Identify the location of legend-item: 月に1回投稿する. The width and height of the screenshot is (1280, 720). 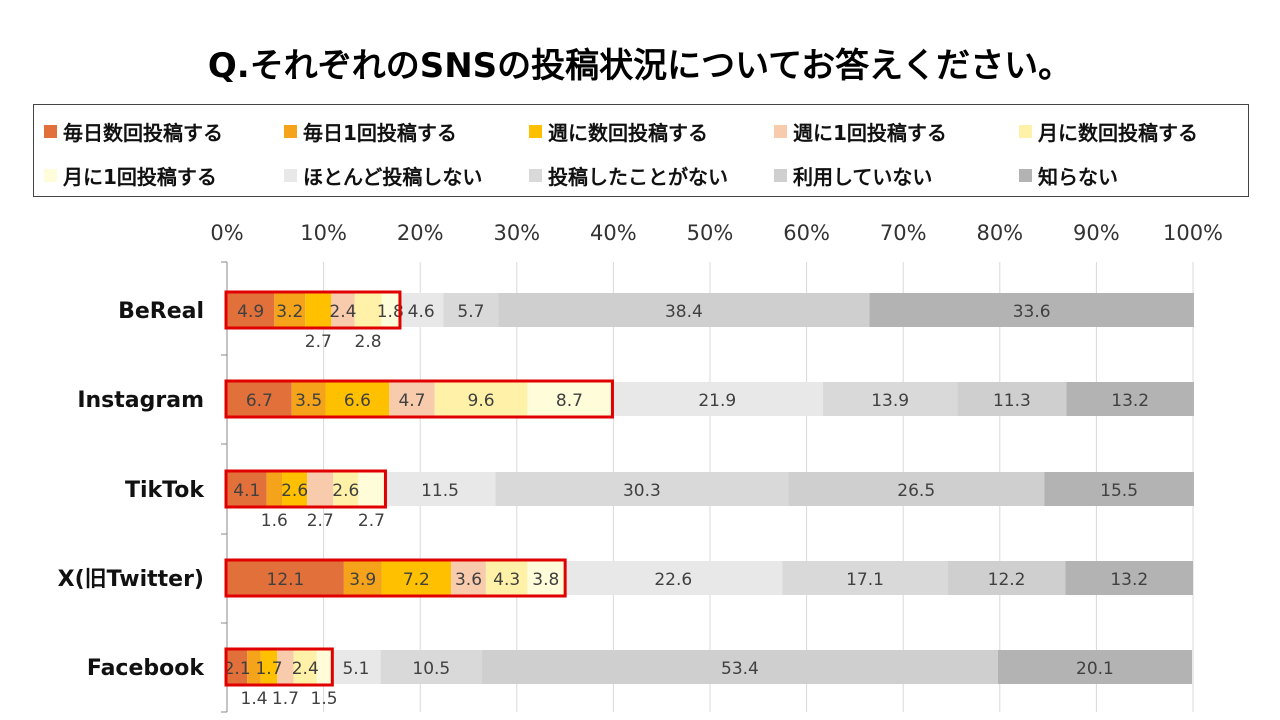
(130, 175).